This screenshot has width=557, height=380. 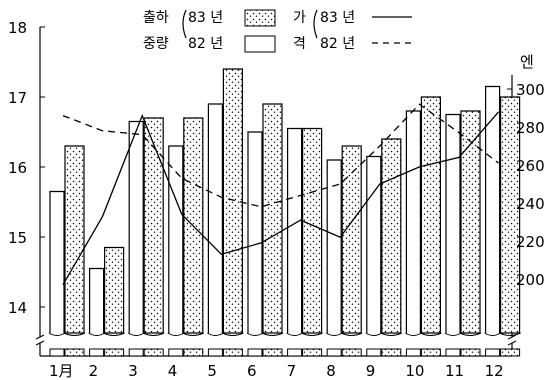 What do you see at coordinates (530, 90) in the screenshot?
I see `right-tick-label: 300` at bounding box center [530, 90].